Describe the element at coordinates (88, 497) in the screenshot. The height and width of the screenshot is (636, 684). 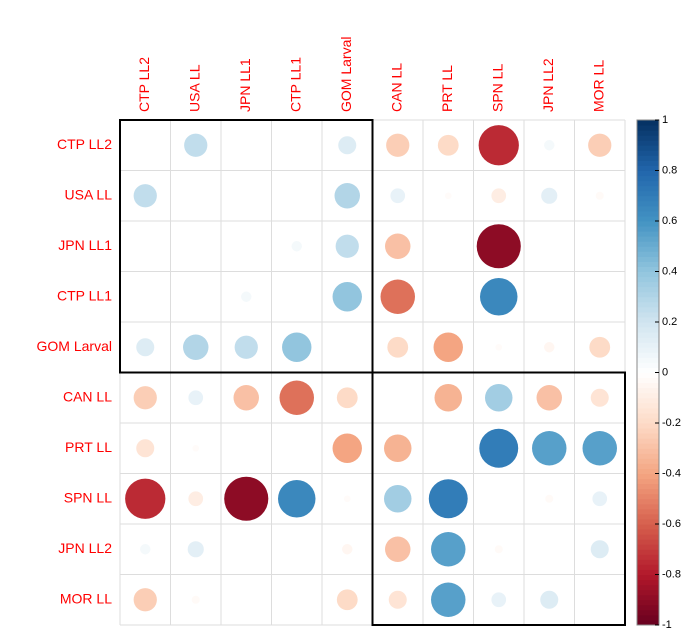
I see `row-label: SPN LL` at that location.